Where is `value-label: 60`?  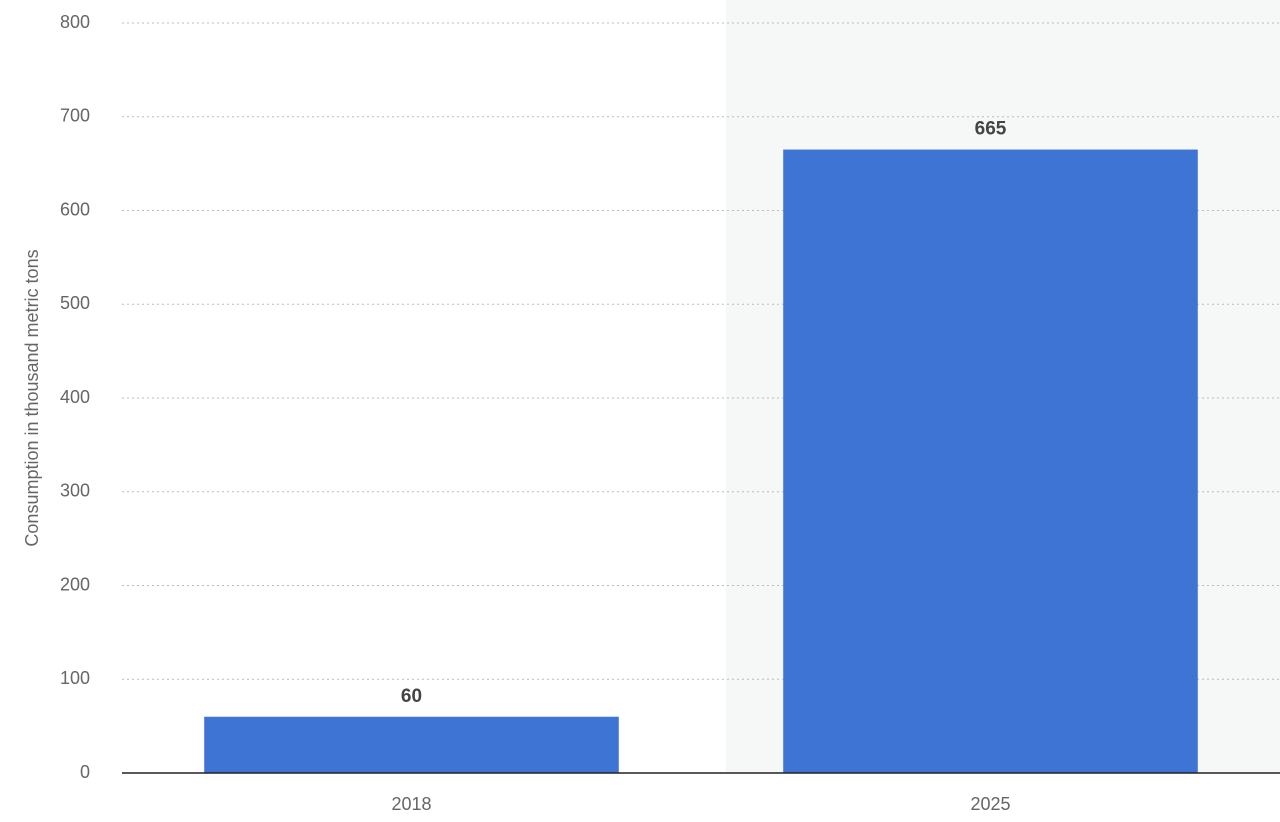 value-label: 60 is located at coordinates (411, 696).